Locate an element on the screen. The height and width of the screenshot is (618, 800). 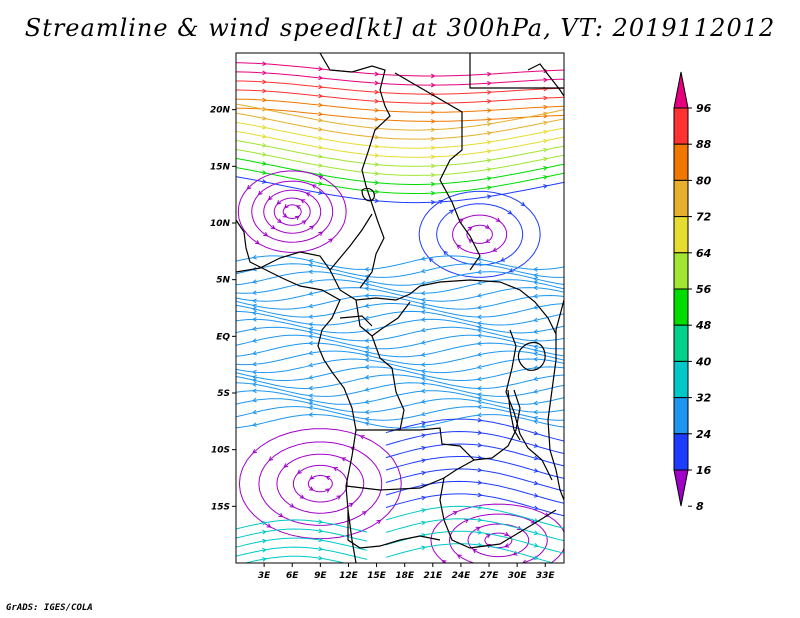
colorbar: 96 88 80 72 64 56 48 40 32 24 16 8 is located at coordinates (692, 292).